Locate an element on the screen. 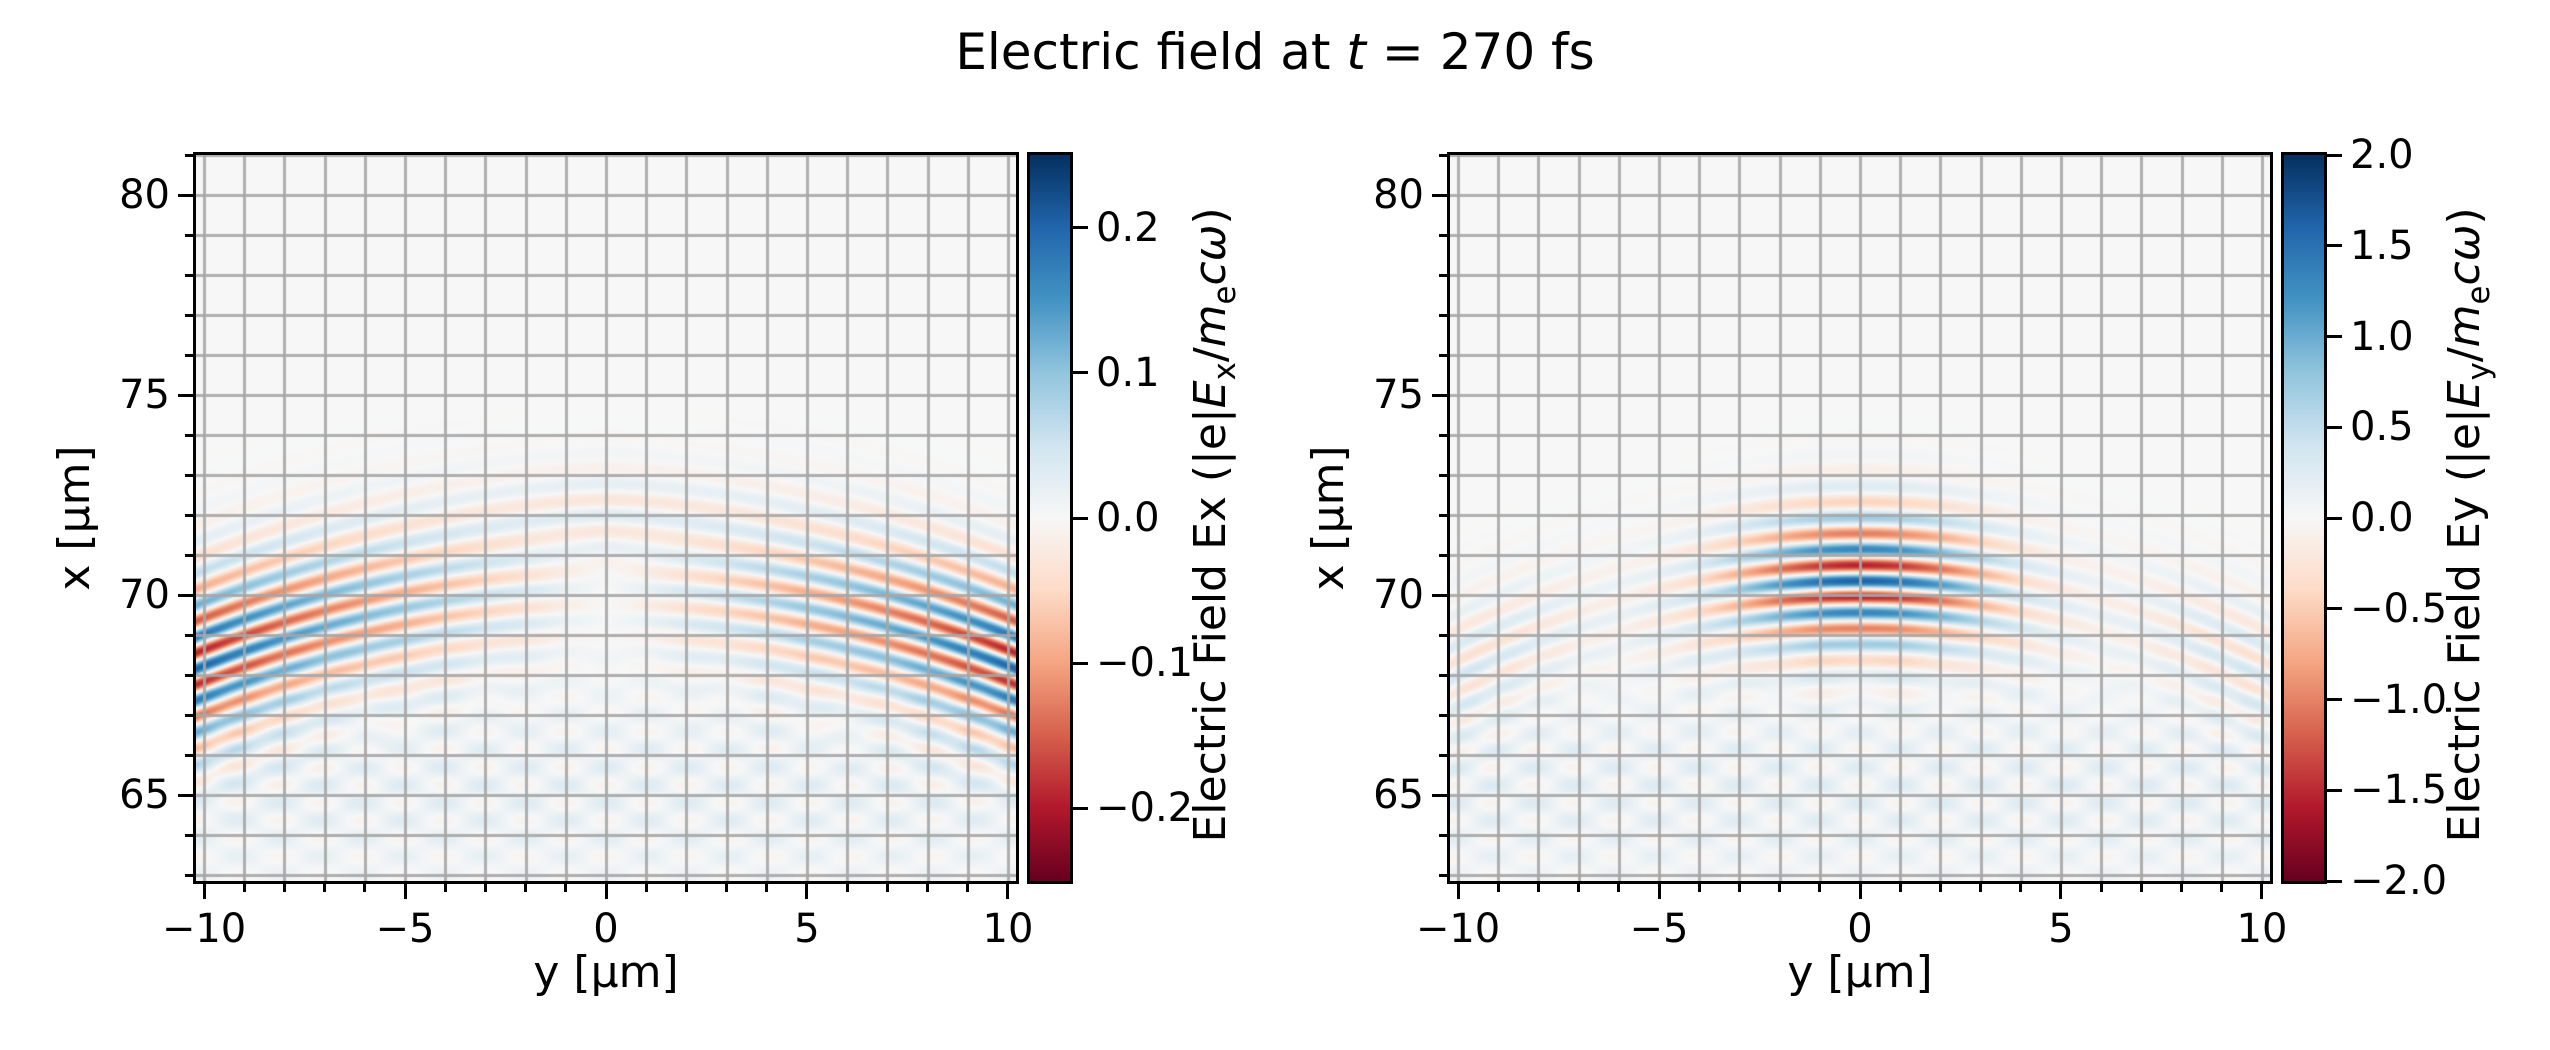  colorbar-tick-label: 1.5 is located at coordinates (2382, 245).